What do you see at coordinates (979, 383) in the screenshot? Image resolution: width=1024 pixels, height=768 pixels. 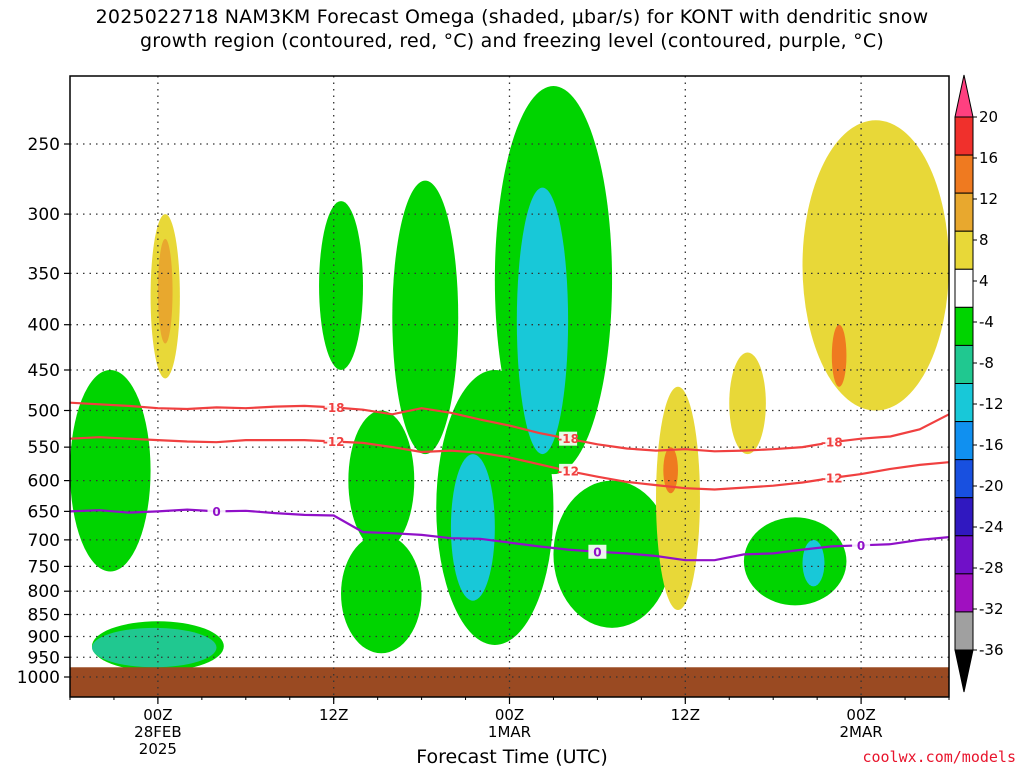 I see `omega-colorbar: 20 16 12 8 4 -4 -8 -12 -16 -20 -24 -28 -32 -36` at bounding box center [979, 383].